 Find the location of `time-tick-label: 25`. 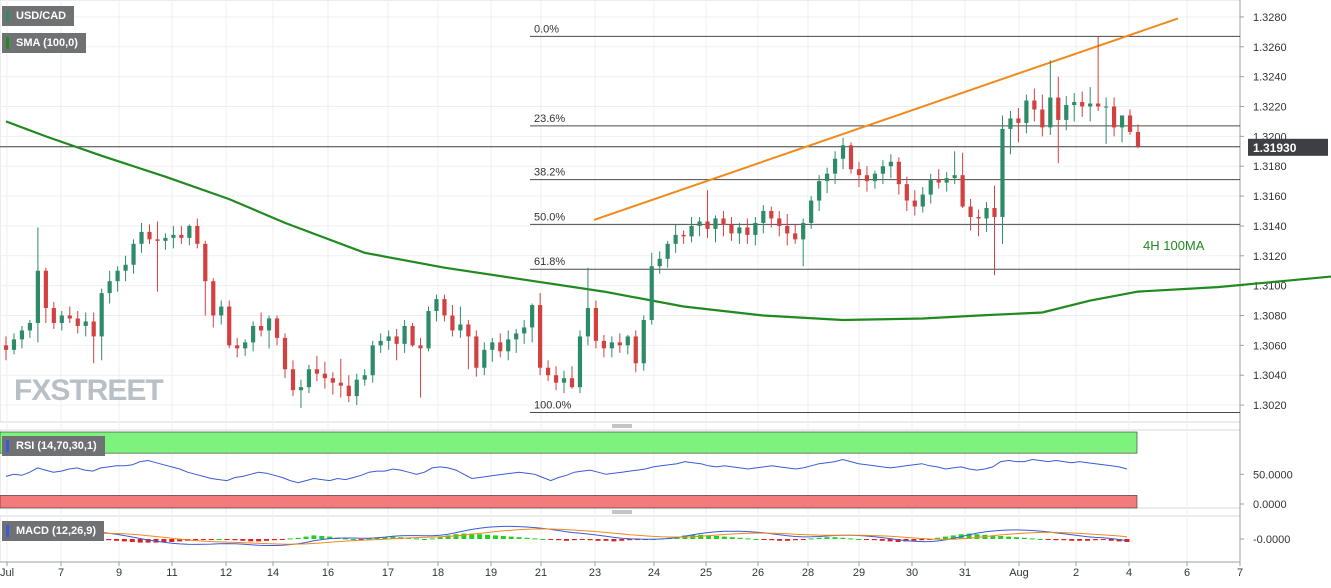

time-tick-label: 25 is located at coordinates (706, 573).